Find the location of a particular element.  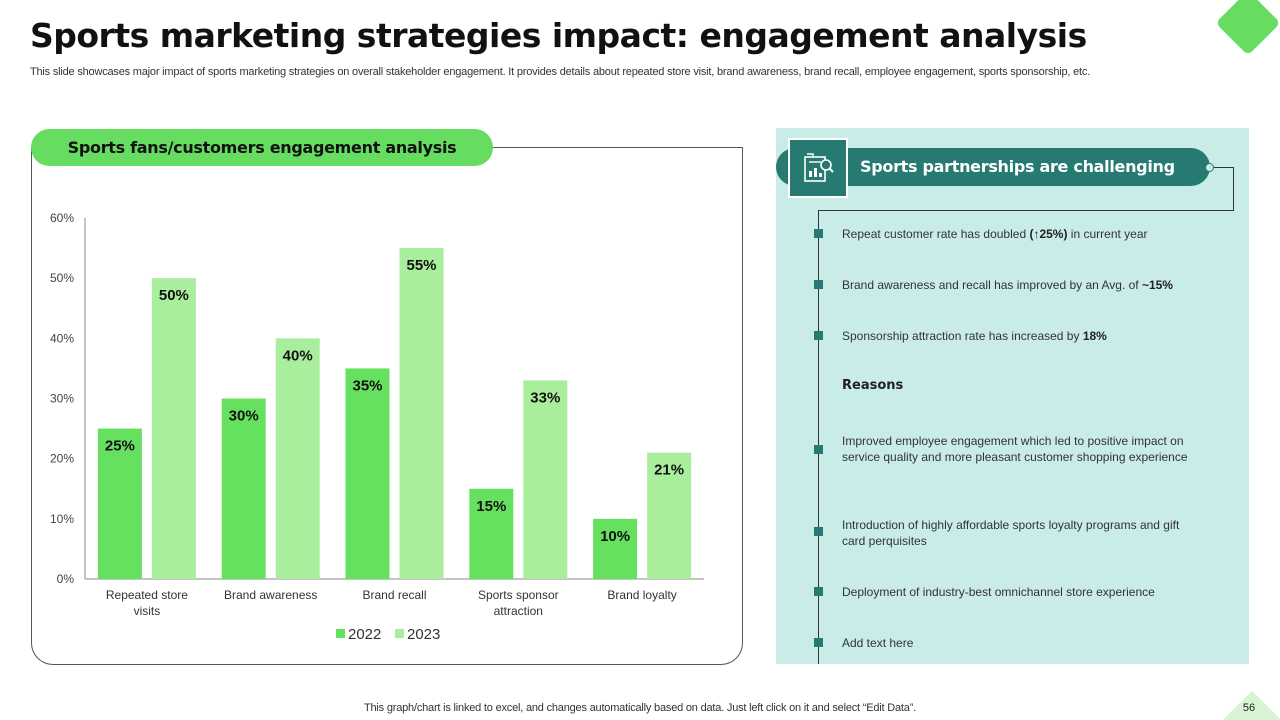

y-tick-label: 0% is located at coordinates (66, 579).